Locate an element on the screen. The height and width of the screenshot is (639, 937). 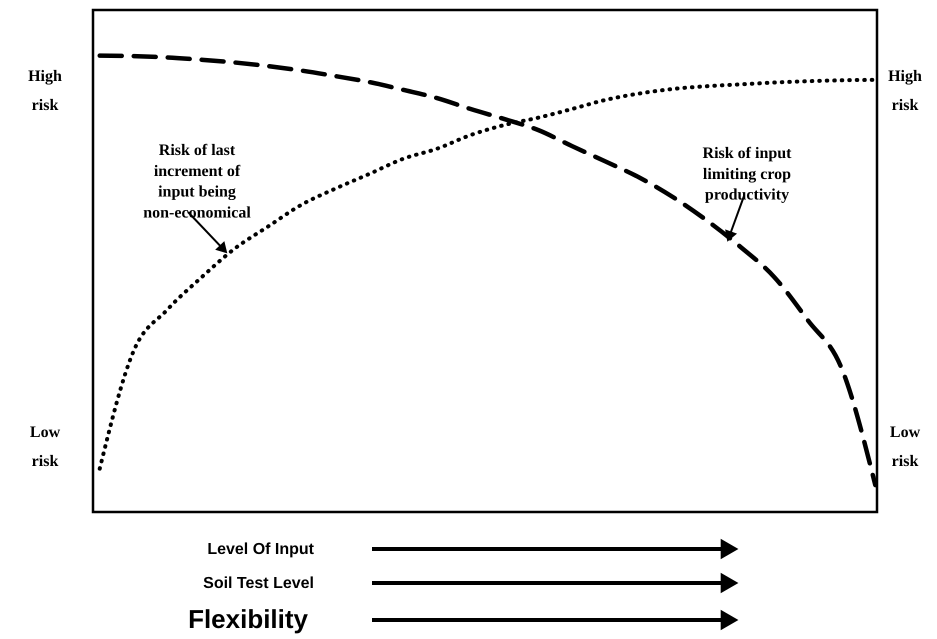
annotation: Risk of last increment of input being non-economical is located at coordinates (197, 182).